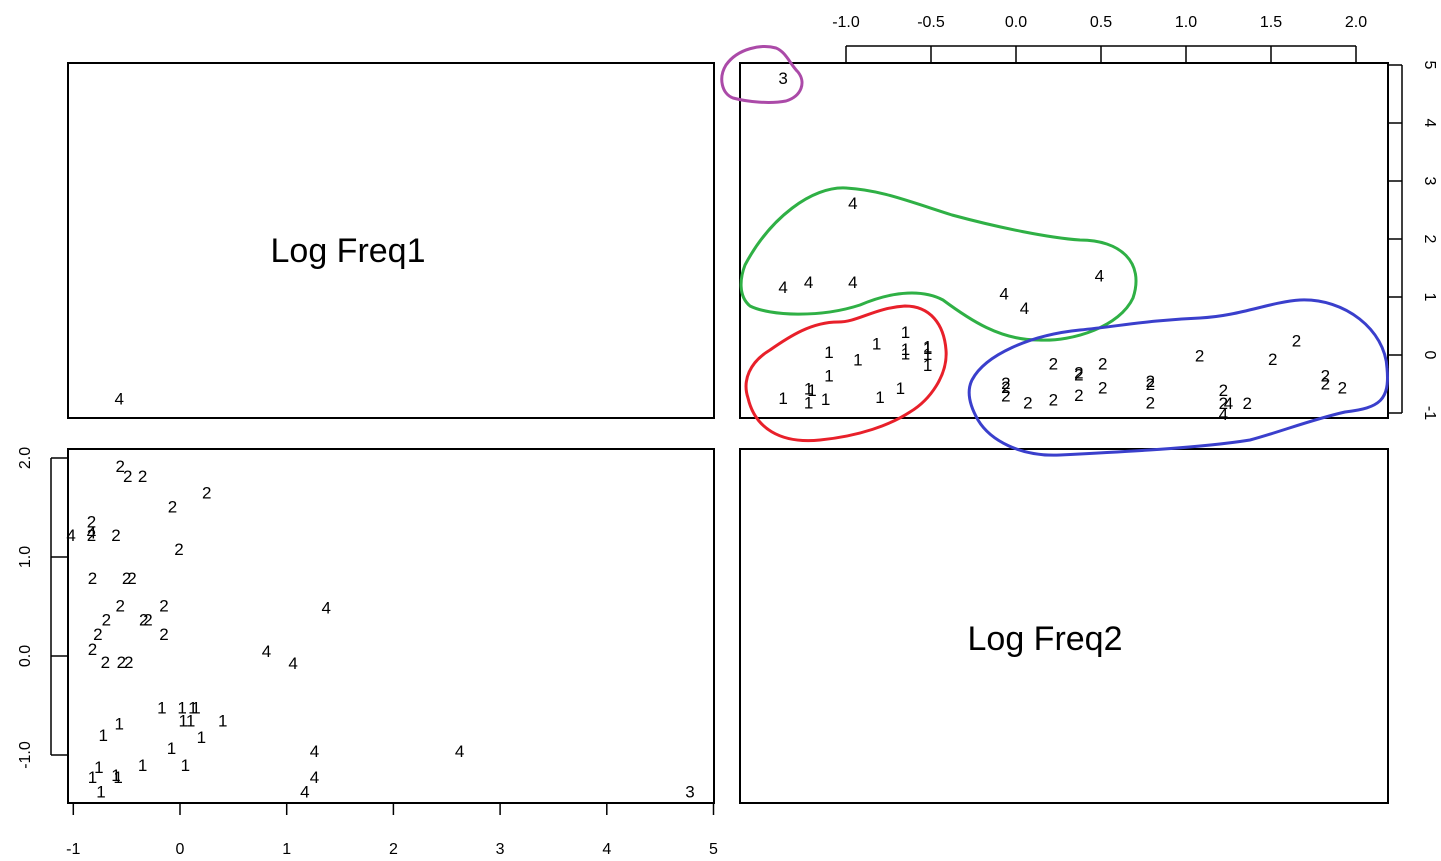 This screenshot has width=1441, height=861. Describe the element at coordinates (286, 849) in the screenshot. I see `bottom-axis-tick-label: 1` at that location.